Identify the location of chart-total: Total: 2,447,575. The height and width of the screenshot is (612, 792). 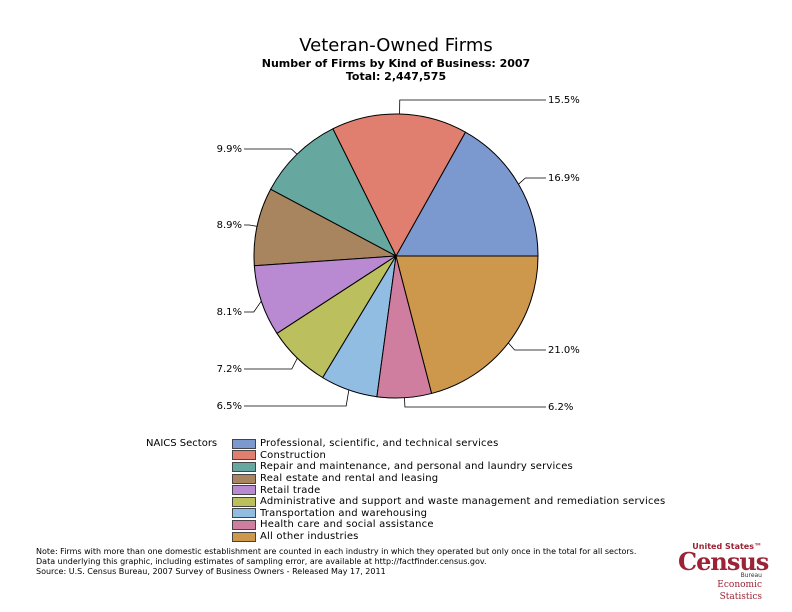
(396, 76).